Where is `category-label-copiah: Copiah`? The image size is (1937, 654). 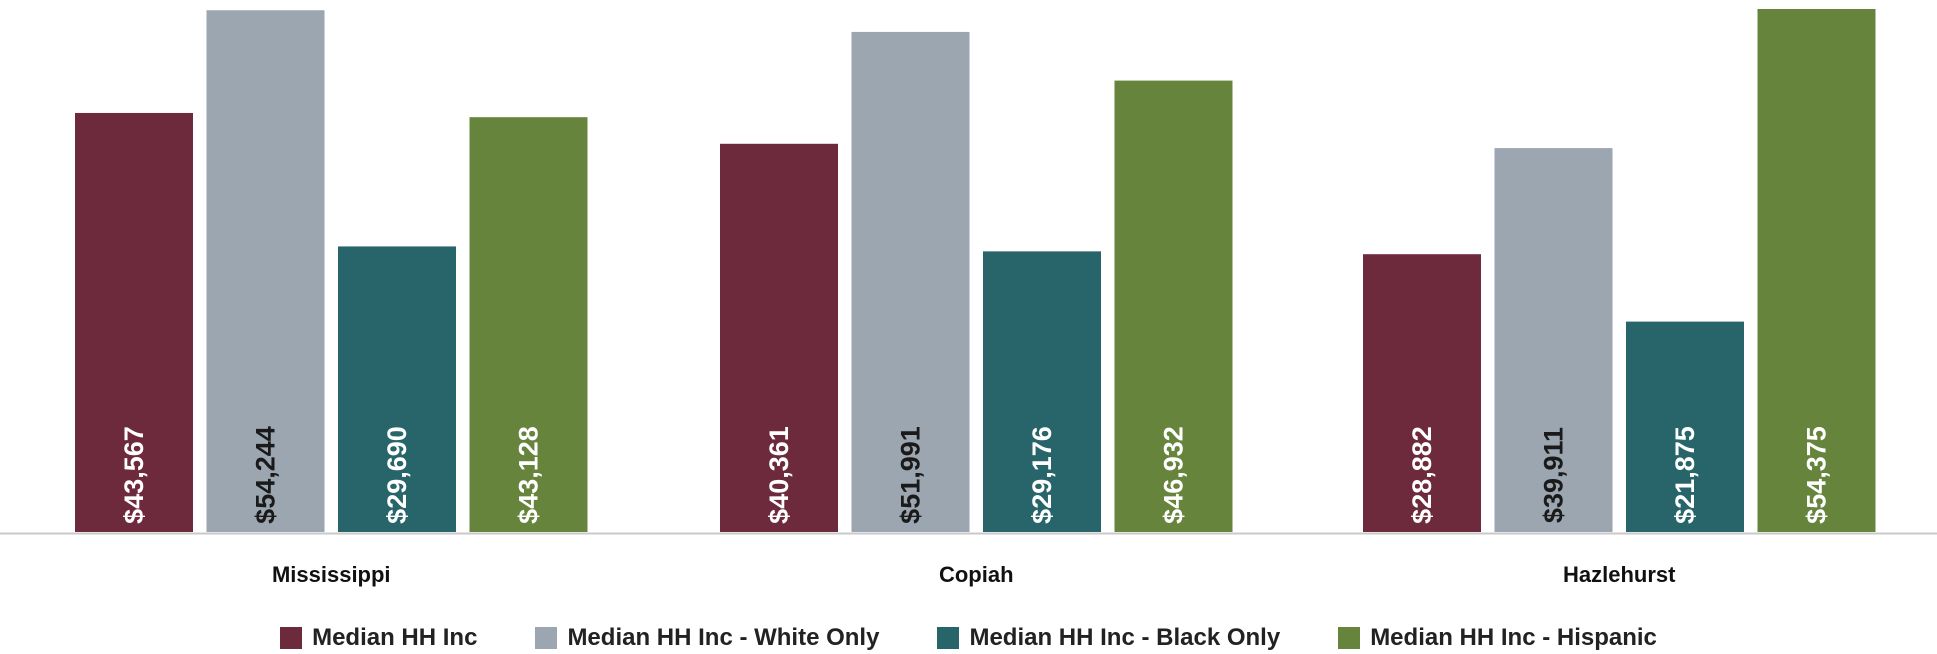 category-label-copiah: Copiah is located at coordinates (976, 574).